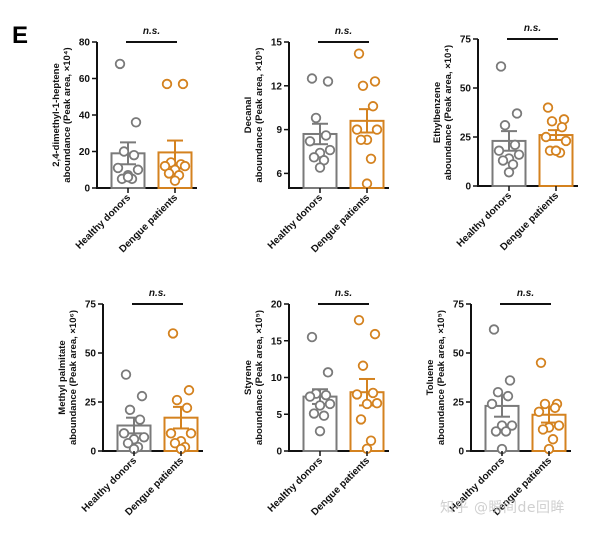  I want to click on y-axis-label-line1: Decanal, so click(248, 115).